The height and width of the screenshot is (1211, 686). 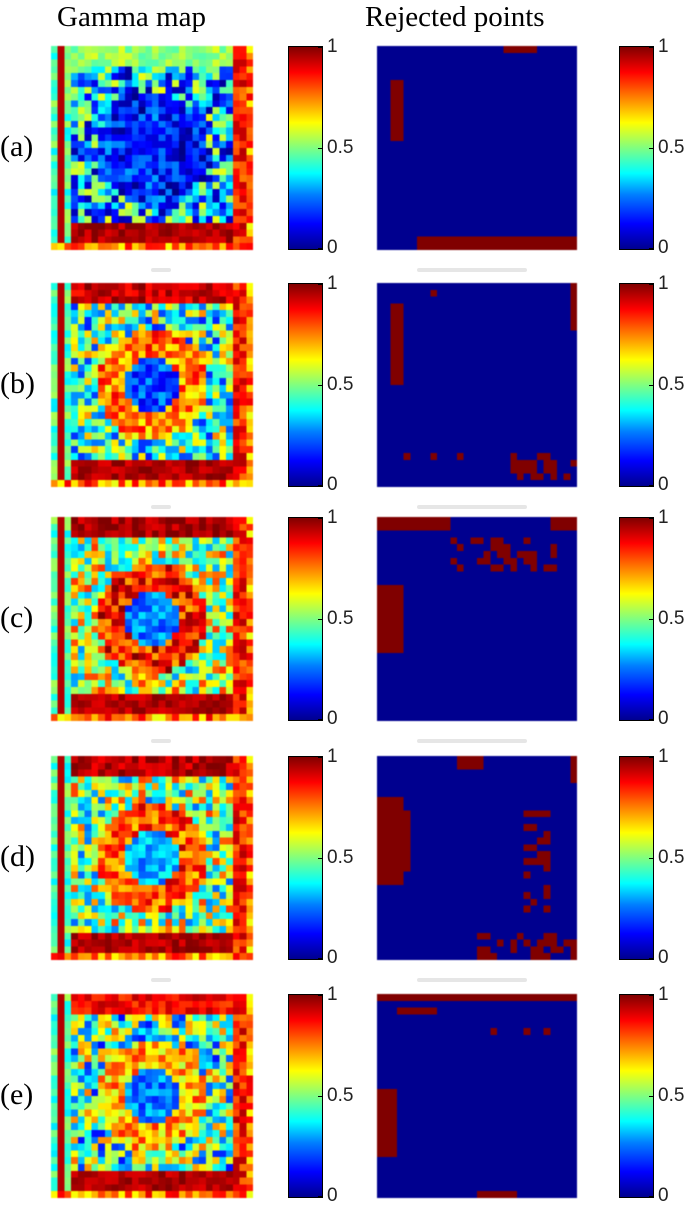 I want to click on row-label: (d), so click(x=17, y=856).